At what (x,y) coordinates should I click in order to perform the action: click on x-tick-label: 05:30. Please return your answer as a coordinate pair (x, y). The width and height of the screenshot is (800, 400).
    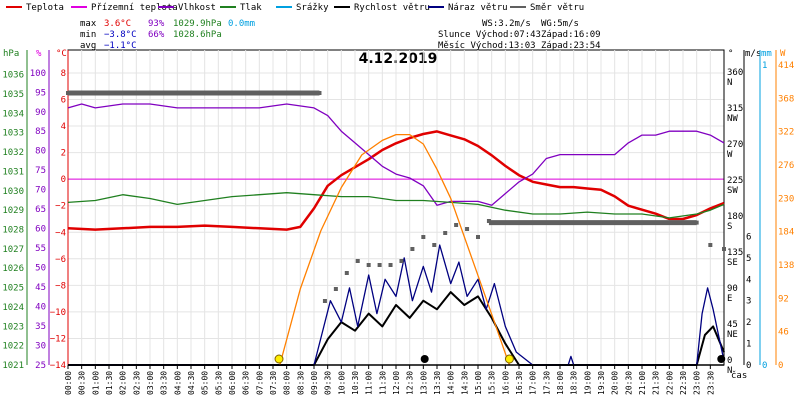
    Looking at the image, I should click on (218, 383).